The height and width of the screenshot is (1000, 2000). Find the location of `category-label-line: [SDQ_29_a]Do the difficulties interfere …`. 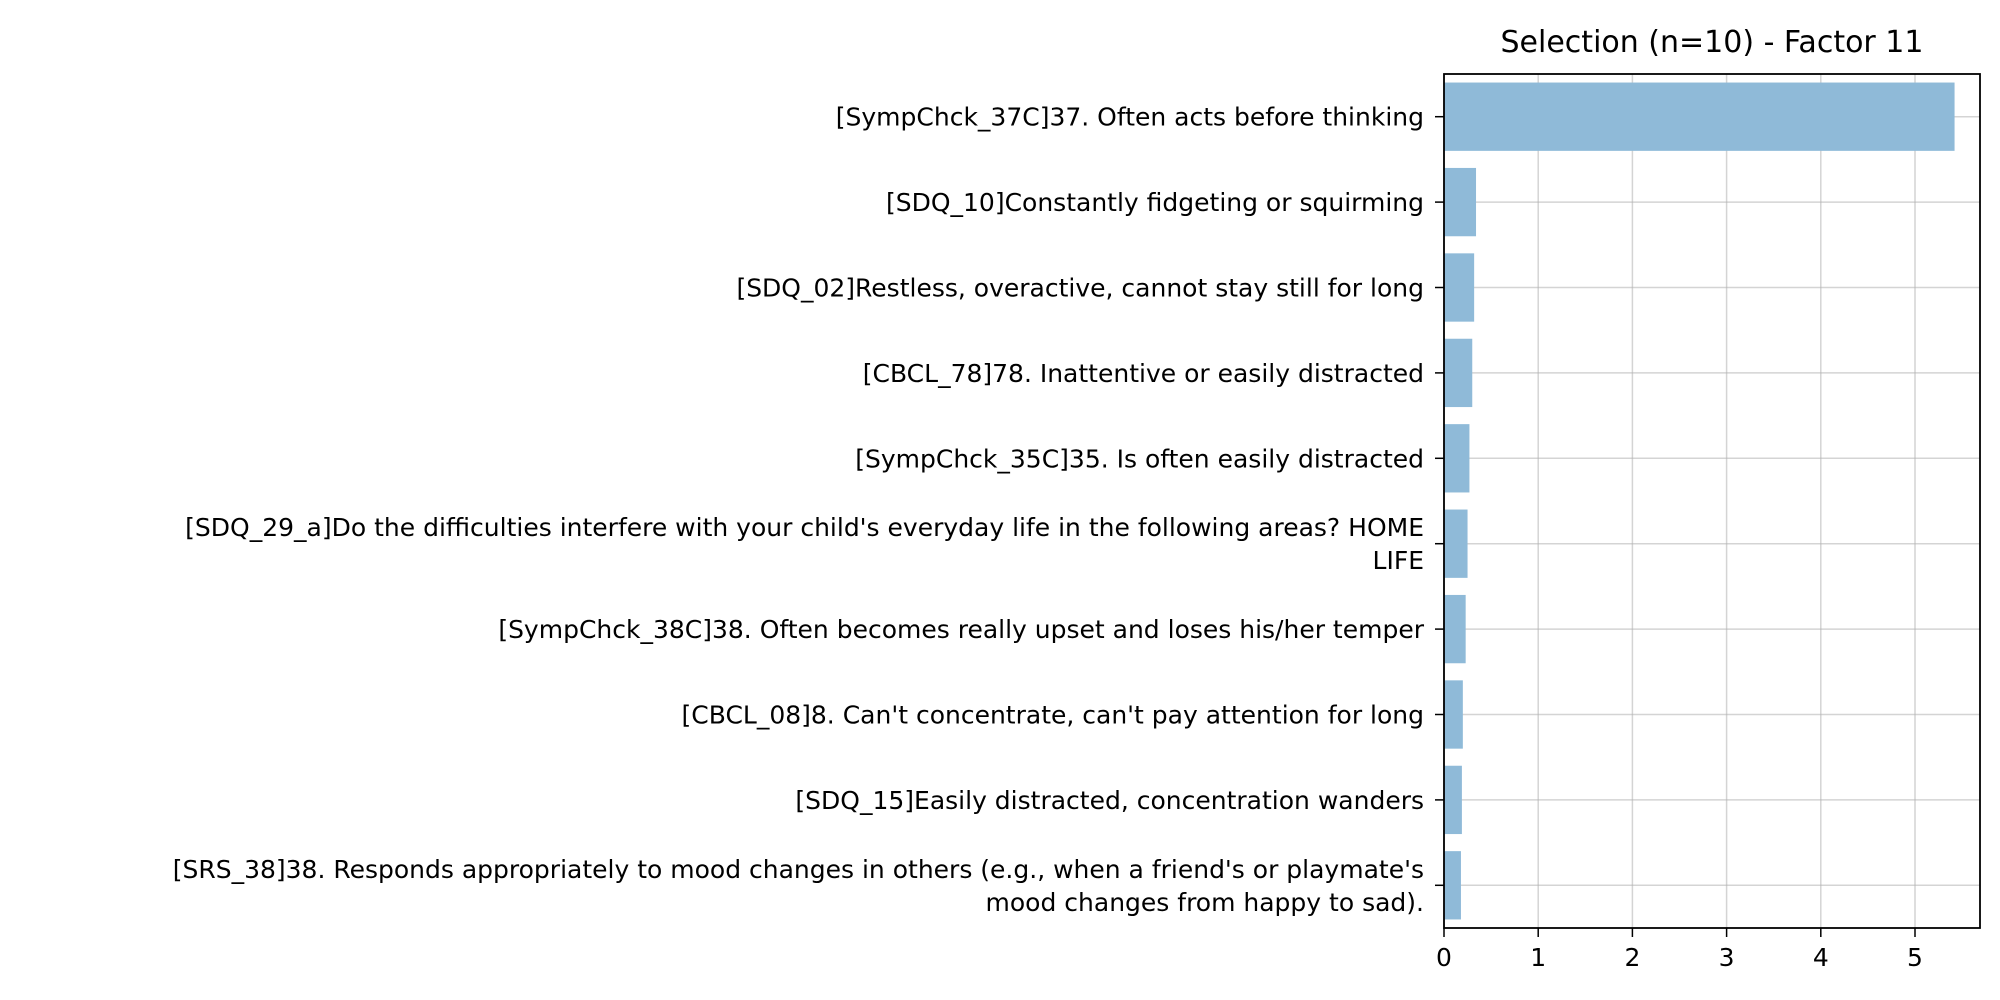

category-label-line: [SDQ_29_a]Do the difficulties interfere … is located at coordinates (804, 527).